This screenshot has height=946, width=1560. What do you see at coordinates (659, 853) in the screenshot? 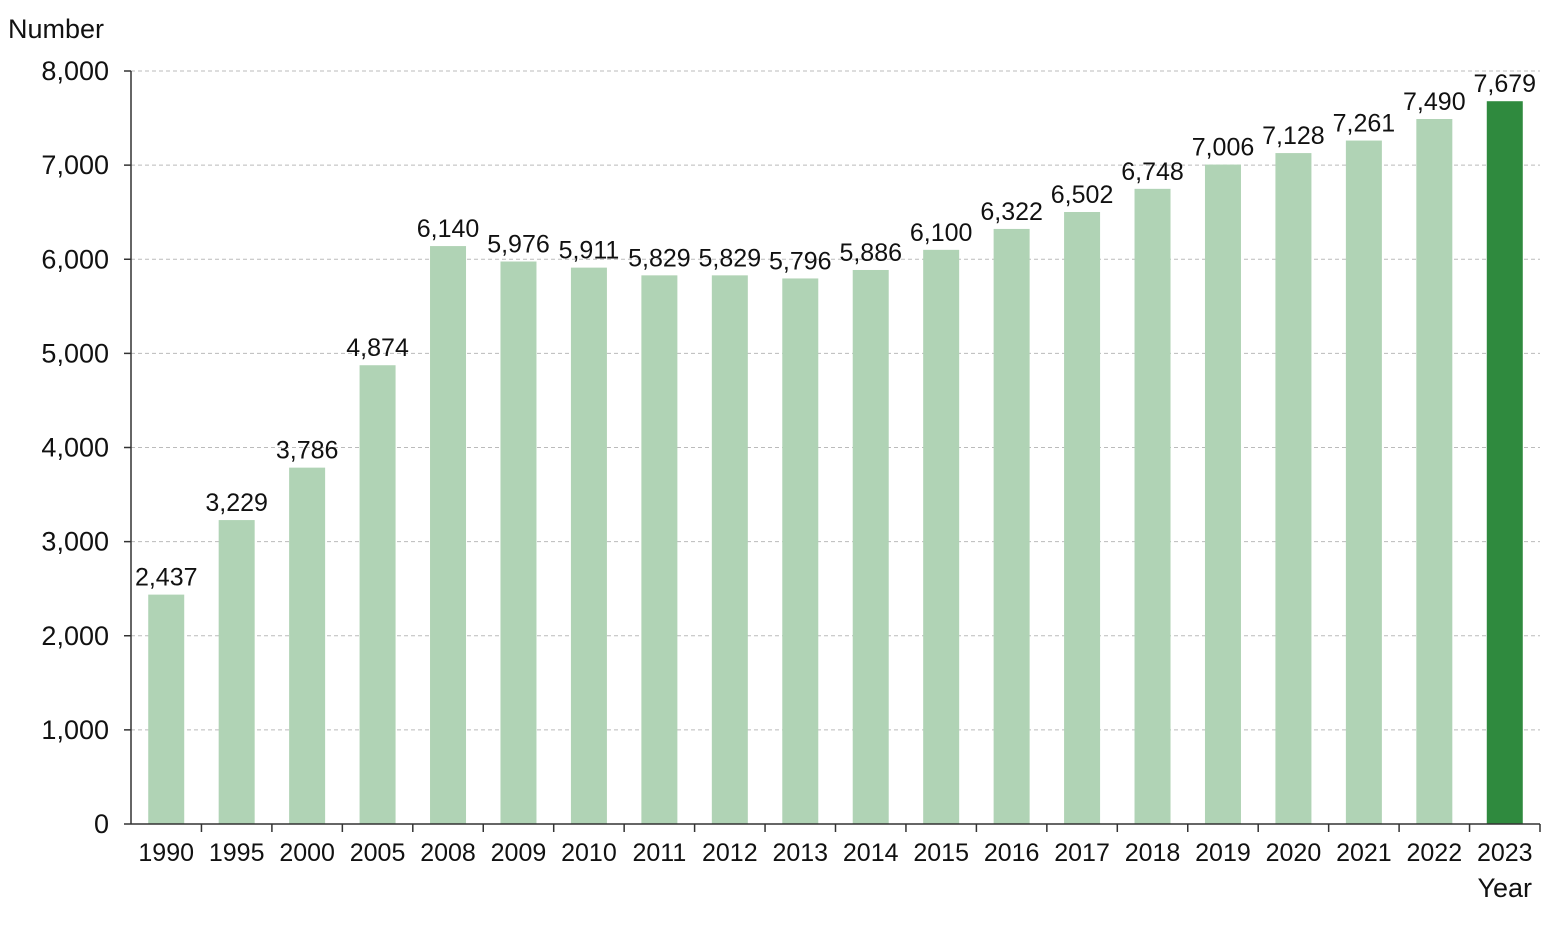
I see `x-tick-label-2011: 2011` at bounding box center [659, 853].